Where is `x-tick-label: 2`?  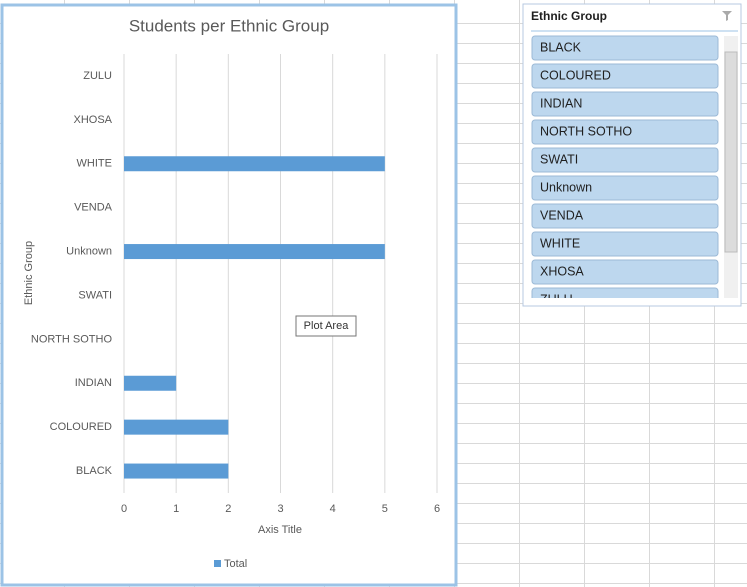
x-tick-label: 2 is located at coordinates (228, 509).